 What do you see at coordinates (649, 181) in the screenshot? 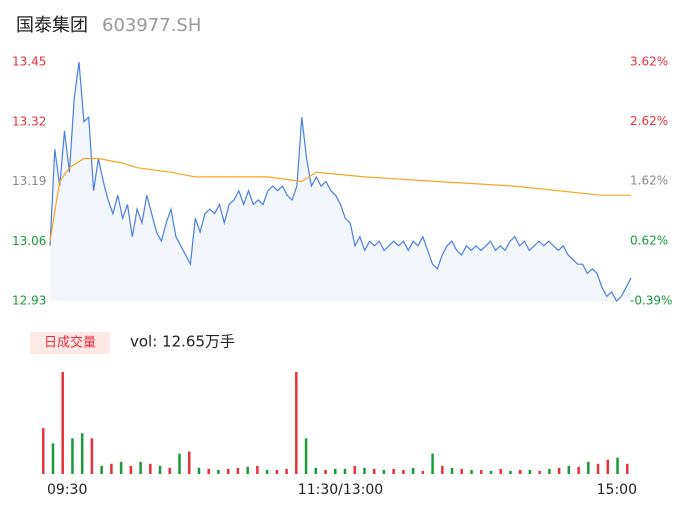
I see `y2-tick-label: 1.62%` at bounding box center [649, 181].